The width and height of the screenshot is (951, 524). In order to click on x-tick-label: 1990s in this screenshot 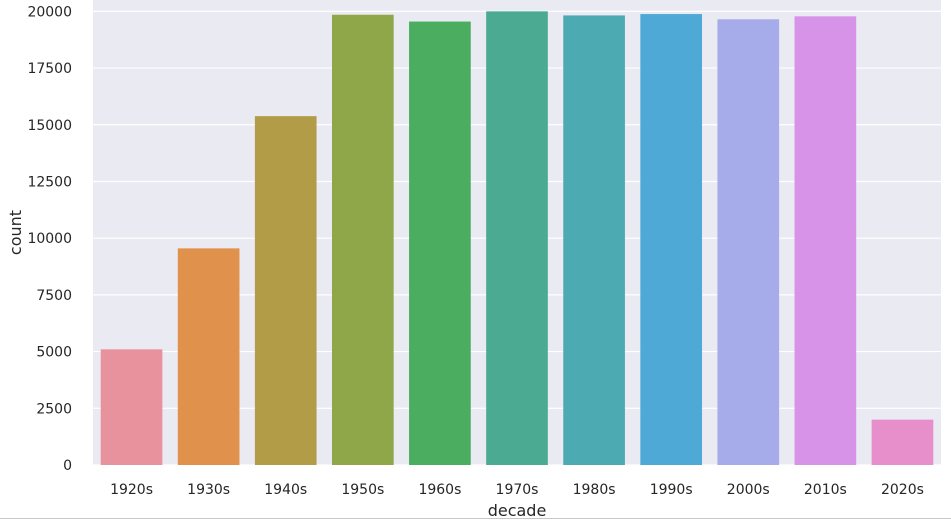, I will do `click(671, 490)`.